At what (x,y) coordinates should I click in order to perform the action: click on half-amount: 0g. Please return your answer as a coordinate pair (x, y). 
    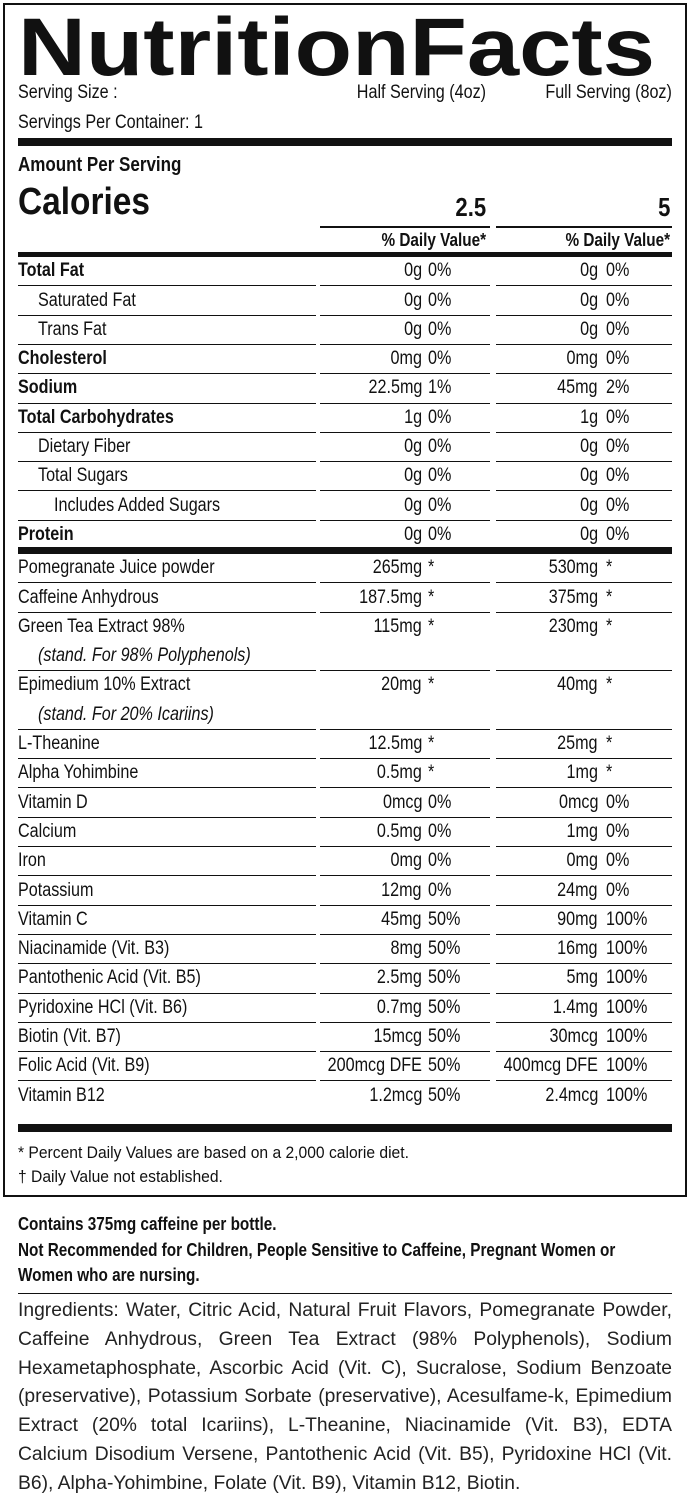
    Looking at the image, I should click on (413, 534).